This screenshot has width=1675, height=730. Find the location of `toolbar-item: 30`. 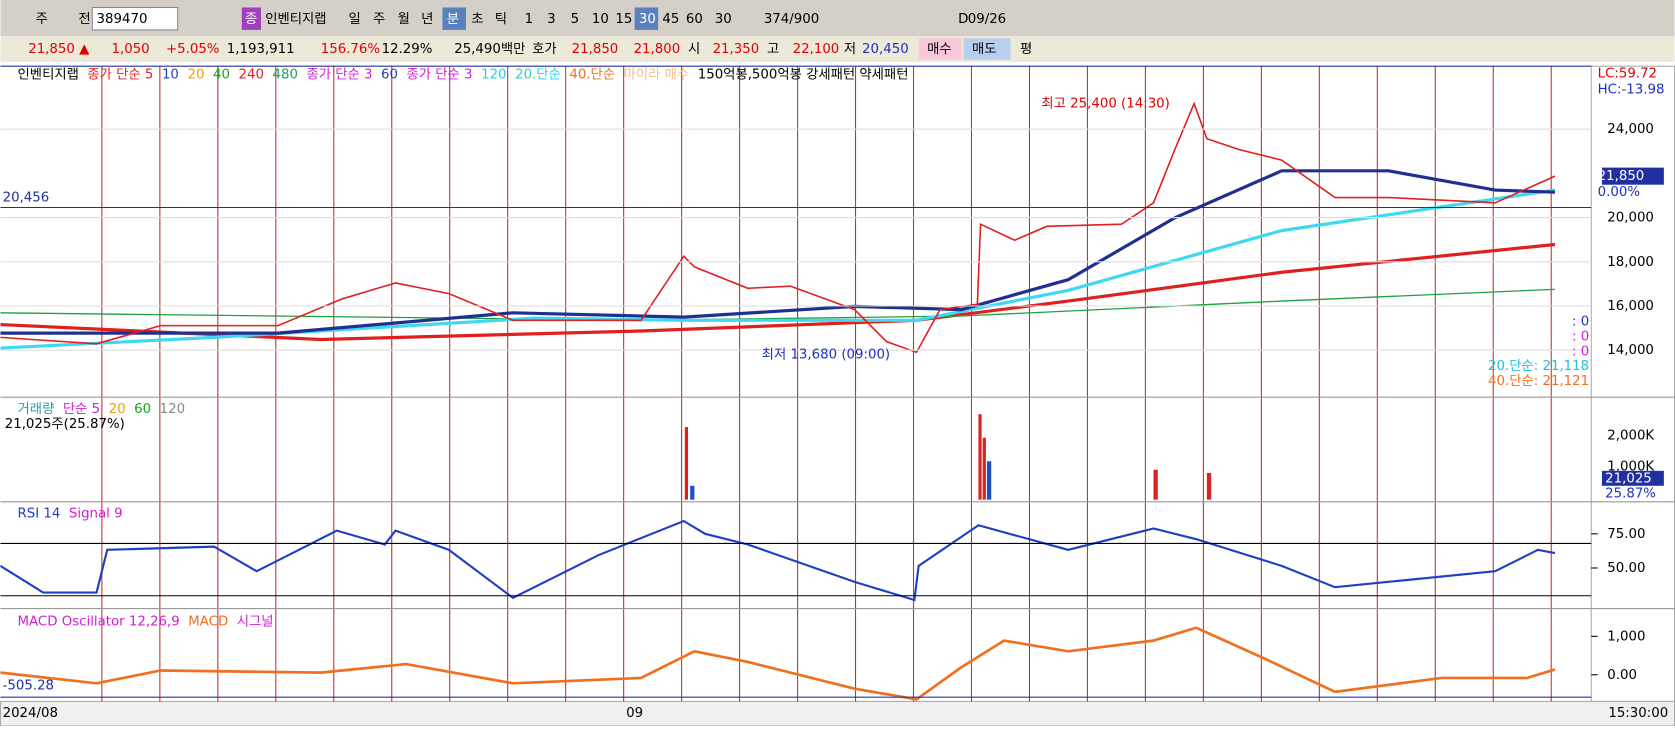

toolbar-item: 30 is located at coordinates (647, 19).